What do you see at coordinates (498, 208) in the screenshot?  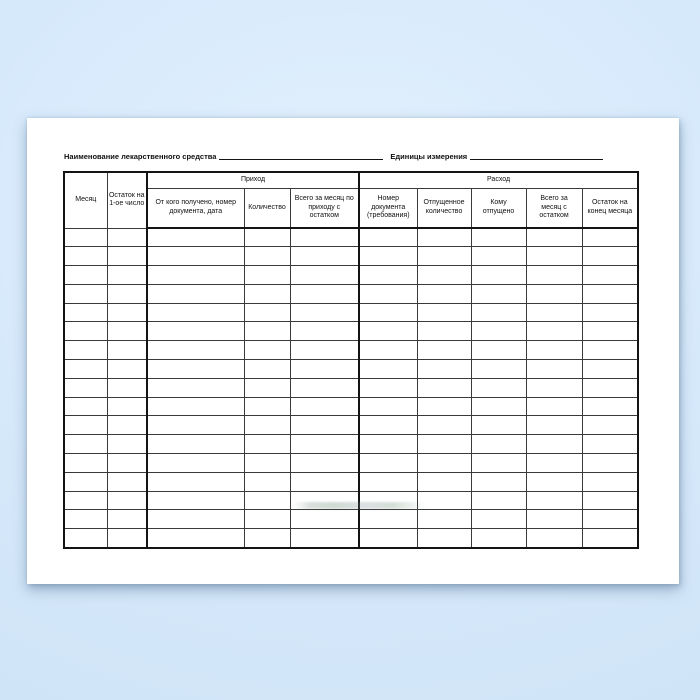 I see `col-header-dispensed-to: Кому отпущено` at bounding box center [498, 208].